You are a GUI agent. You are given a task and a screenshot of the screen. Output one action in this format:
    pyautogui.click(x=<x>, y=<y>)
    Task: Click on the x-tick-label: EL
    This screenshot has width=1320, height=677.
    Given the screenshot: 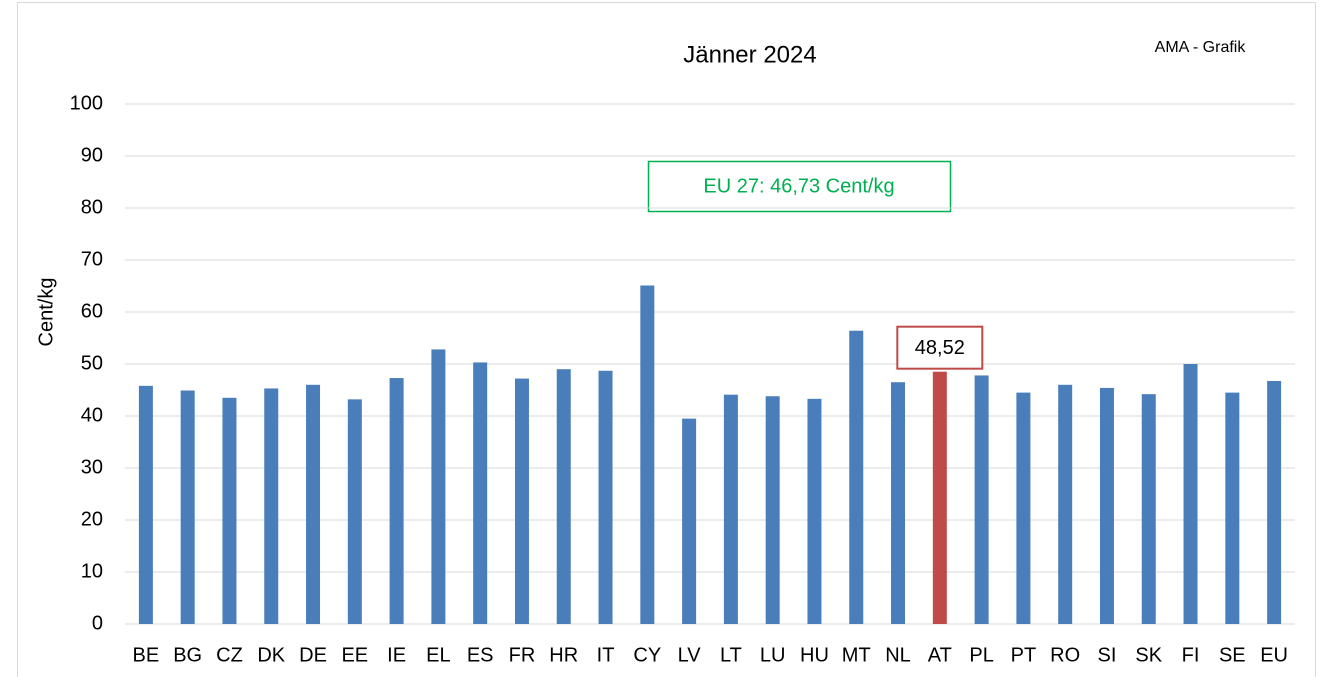 What is the action you would take?
    pyautogui.click(x=438, y=655)
    